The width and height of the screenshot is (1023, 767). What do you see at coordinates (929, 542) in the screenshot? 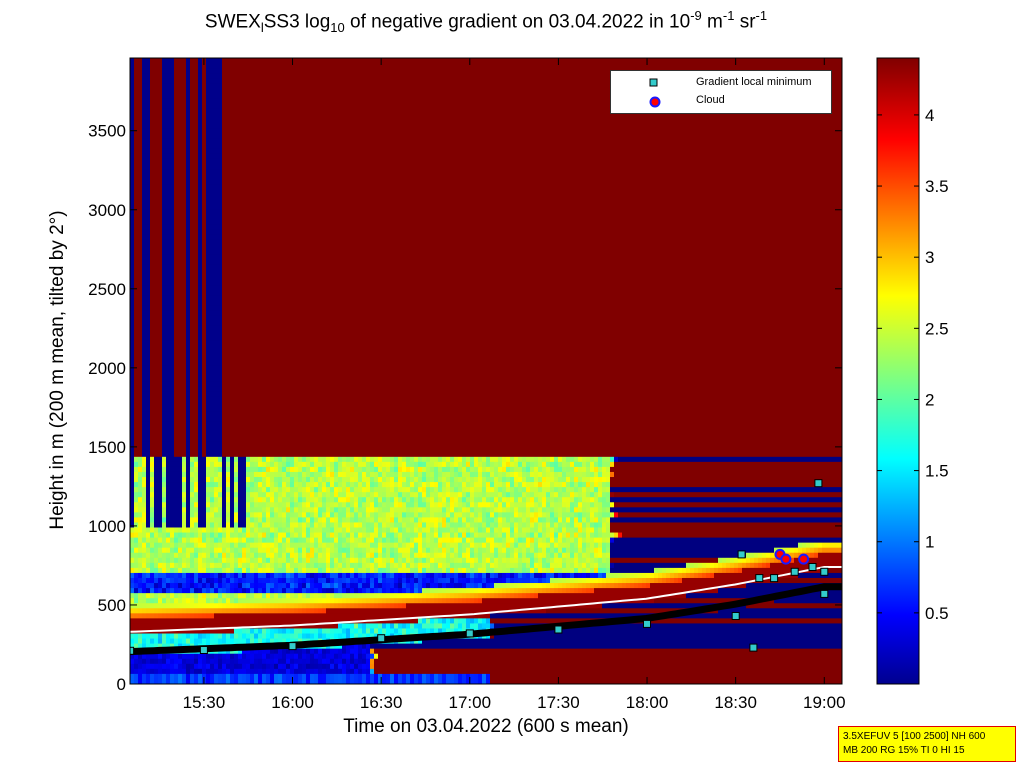
I see `colorbar-tick-label: 1` at bounding box center [929, 542].